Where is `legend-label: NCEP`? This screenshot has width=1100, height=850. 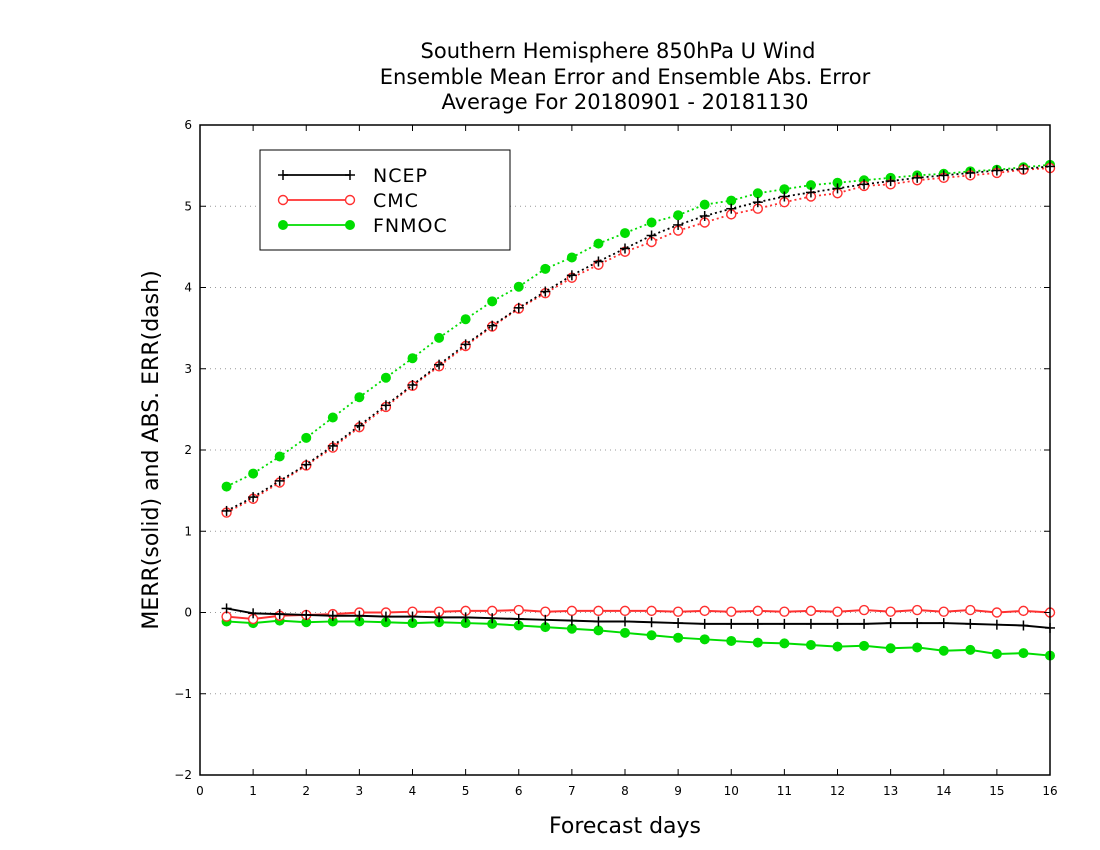 legend-label: NCEP is located at coordinates (400, 176).